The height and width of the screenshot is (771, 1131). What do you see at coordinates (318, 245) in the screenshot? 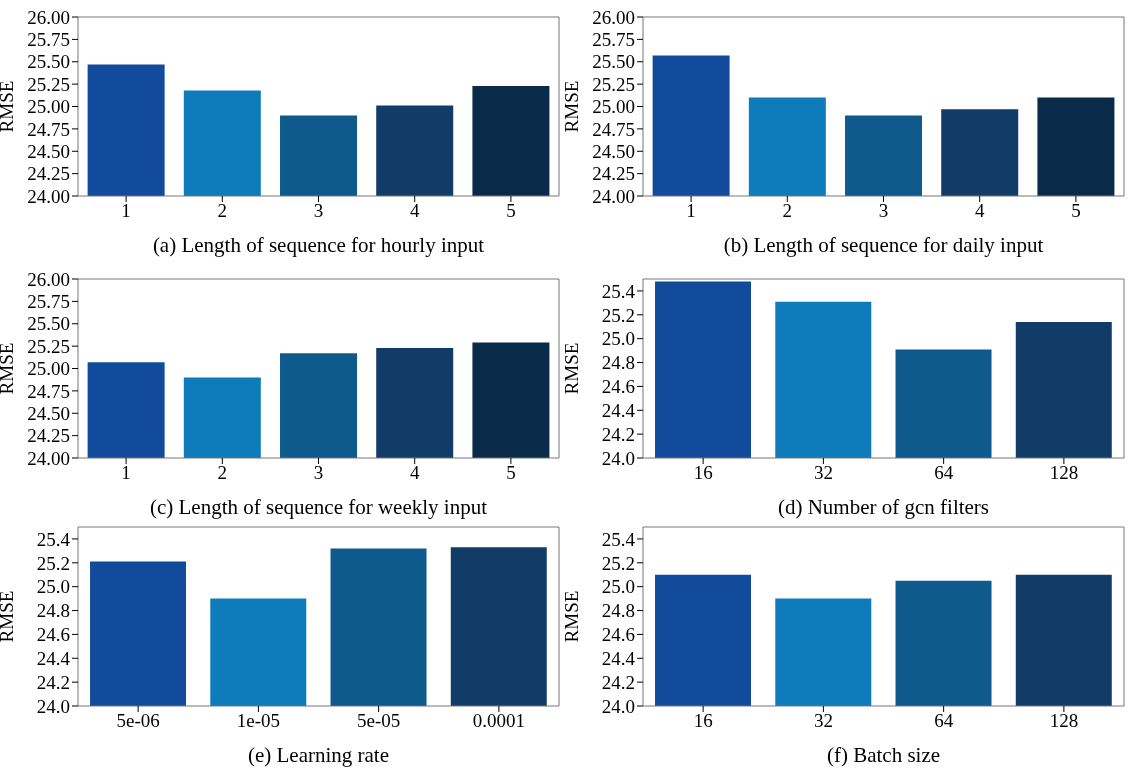
I see `x-axis-title: (a) Length of sequence for hourly input` at bounding box center [318, 245].